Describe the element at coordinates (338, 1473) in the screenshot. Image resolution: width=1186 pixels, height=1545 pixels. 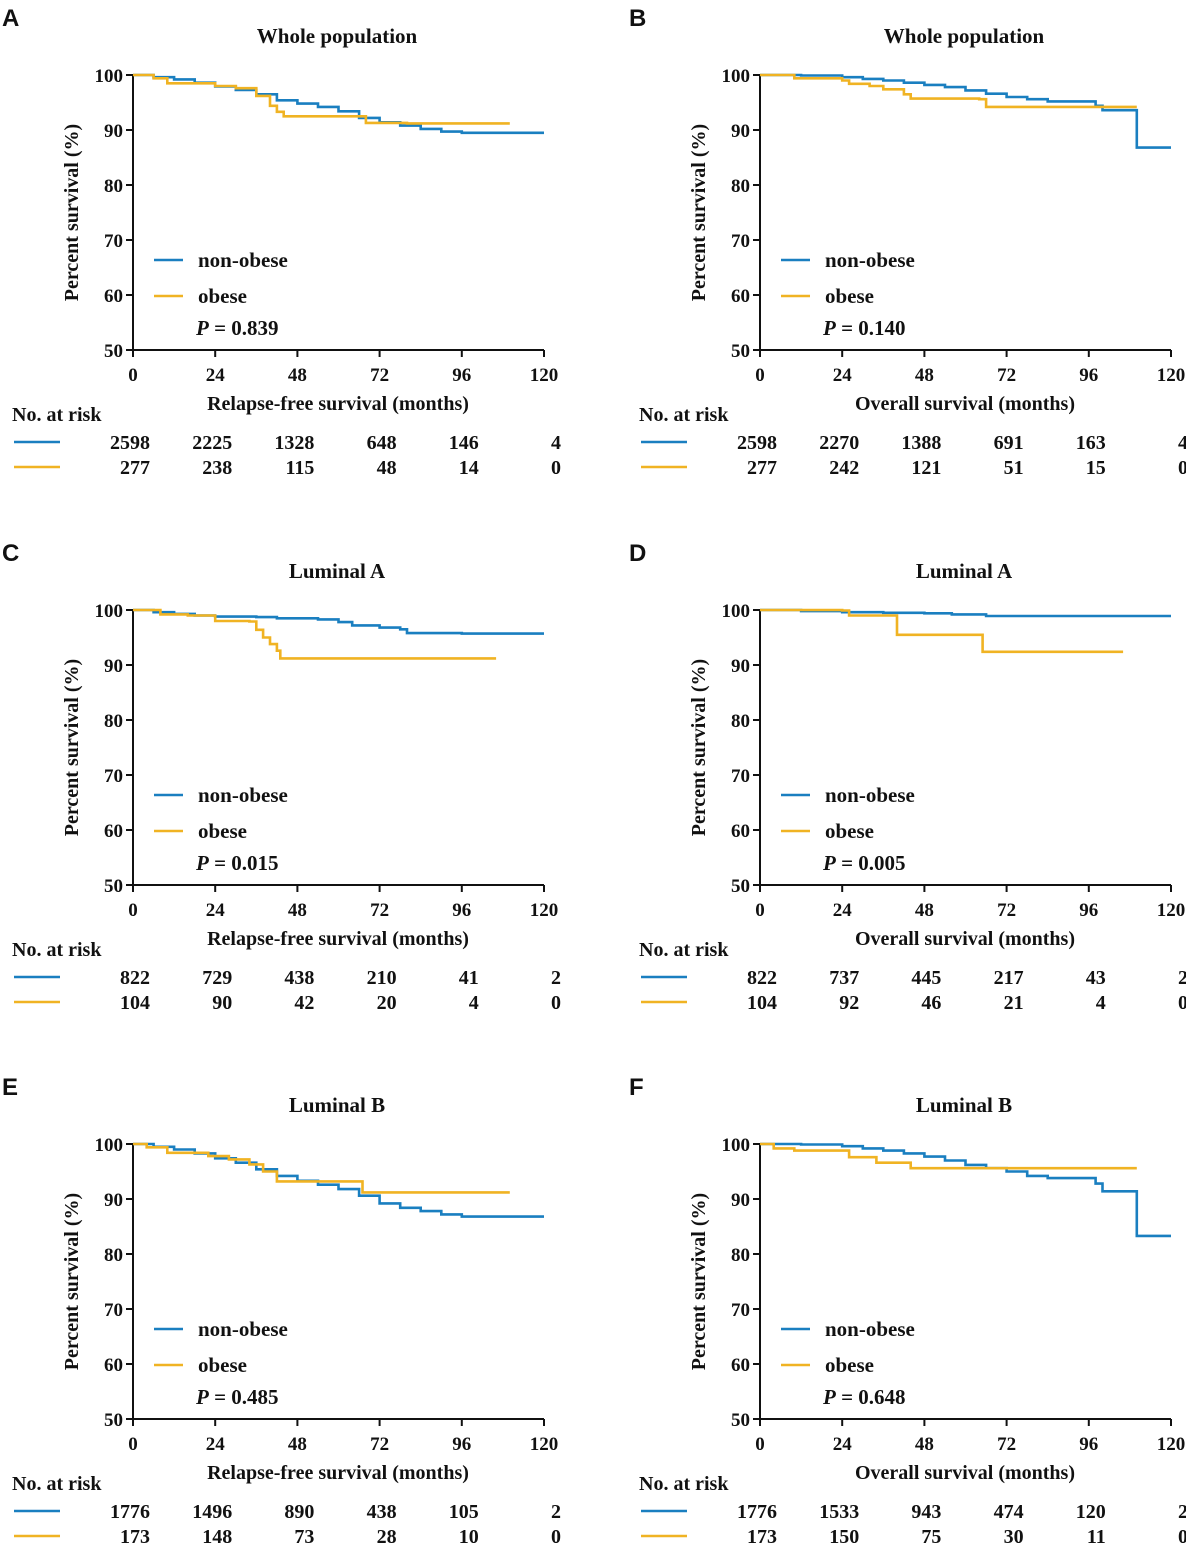
I see `x-axis-label: Relapse-free survival (months)` at that location.